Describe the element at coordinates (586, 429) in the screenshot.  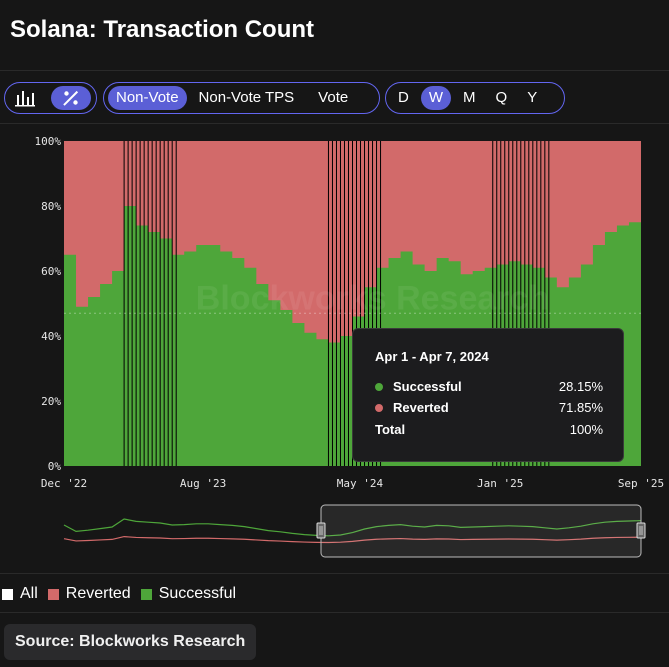
I see `tooltip-value: 100%` at that location.